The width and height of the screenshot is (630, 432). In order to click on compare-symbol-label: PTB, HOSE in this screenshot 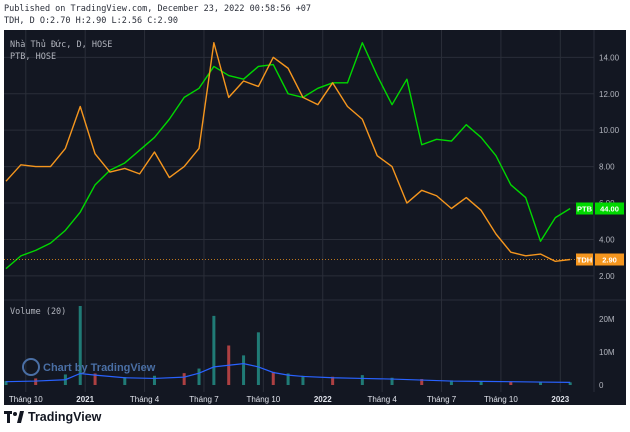, I will do `click(33, 57)`.